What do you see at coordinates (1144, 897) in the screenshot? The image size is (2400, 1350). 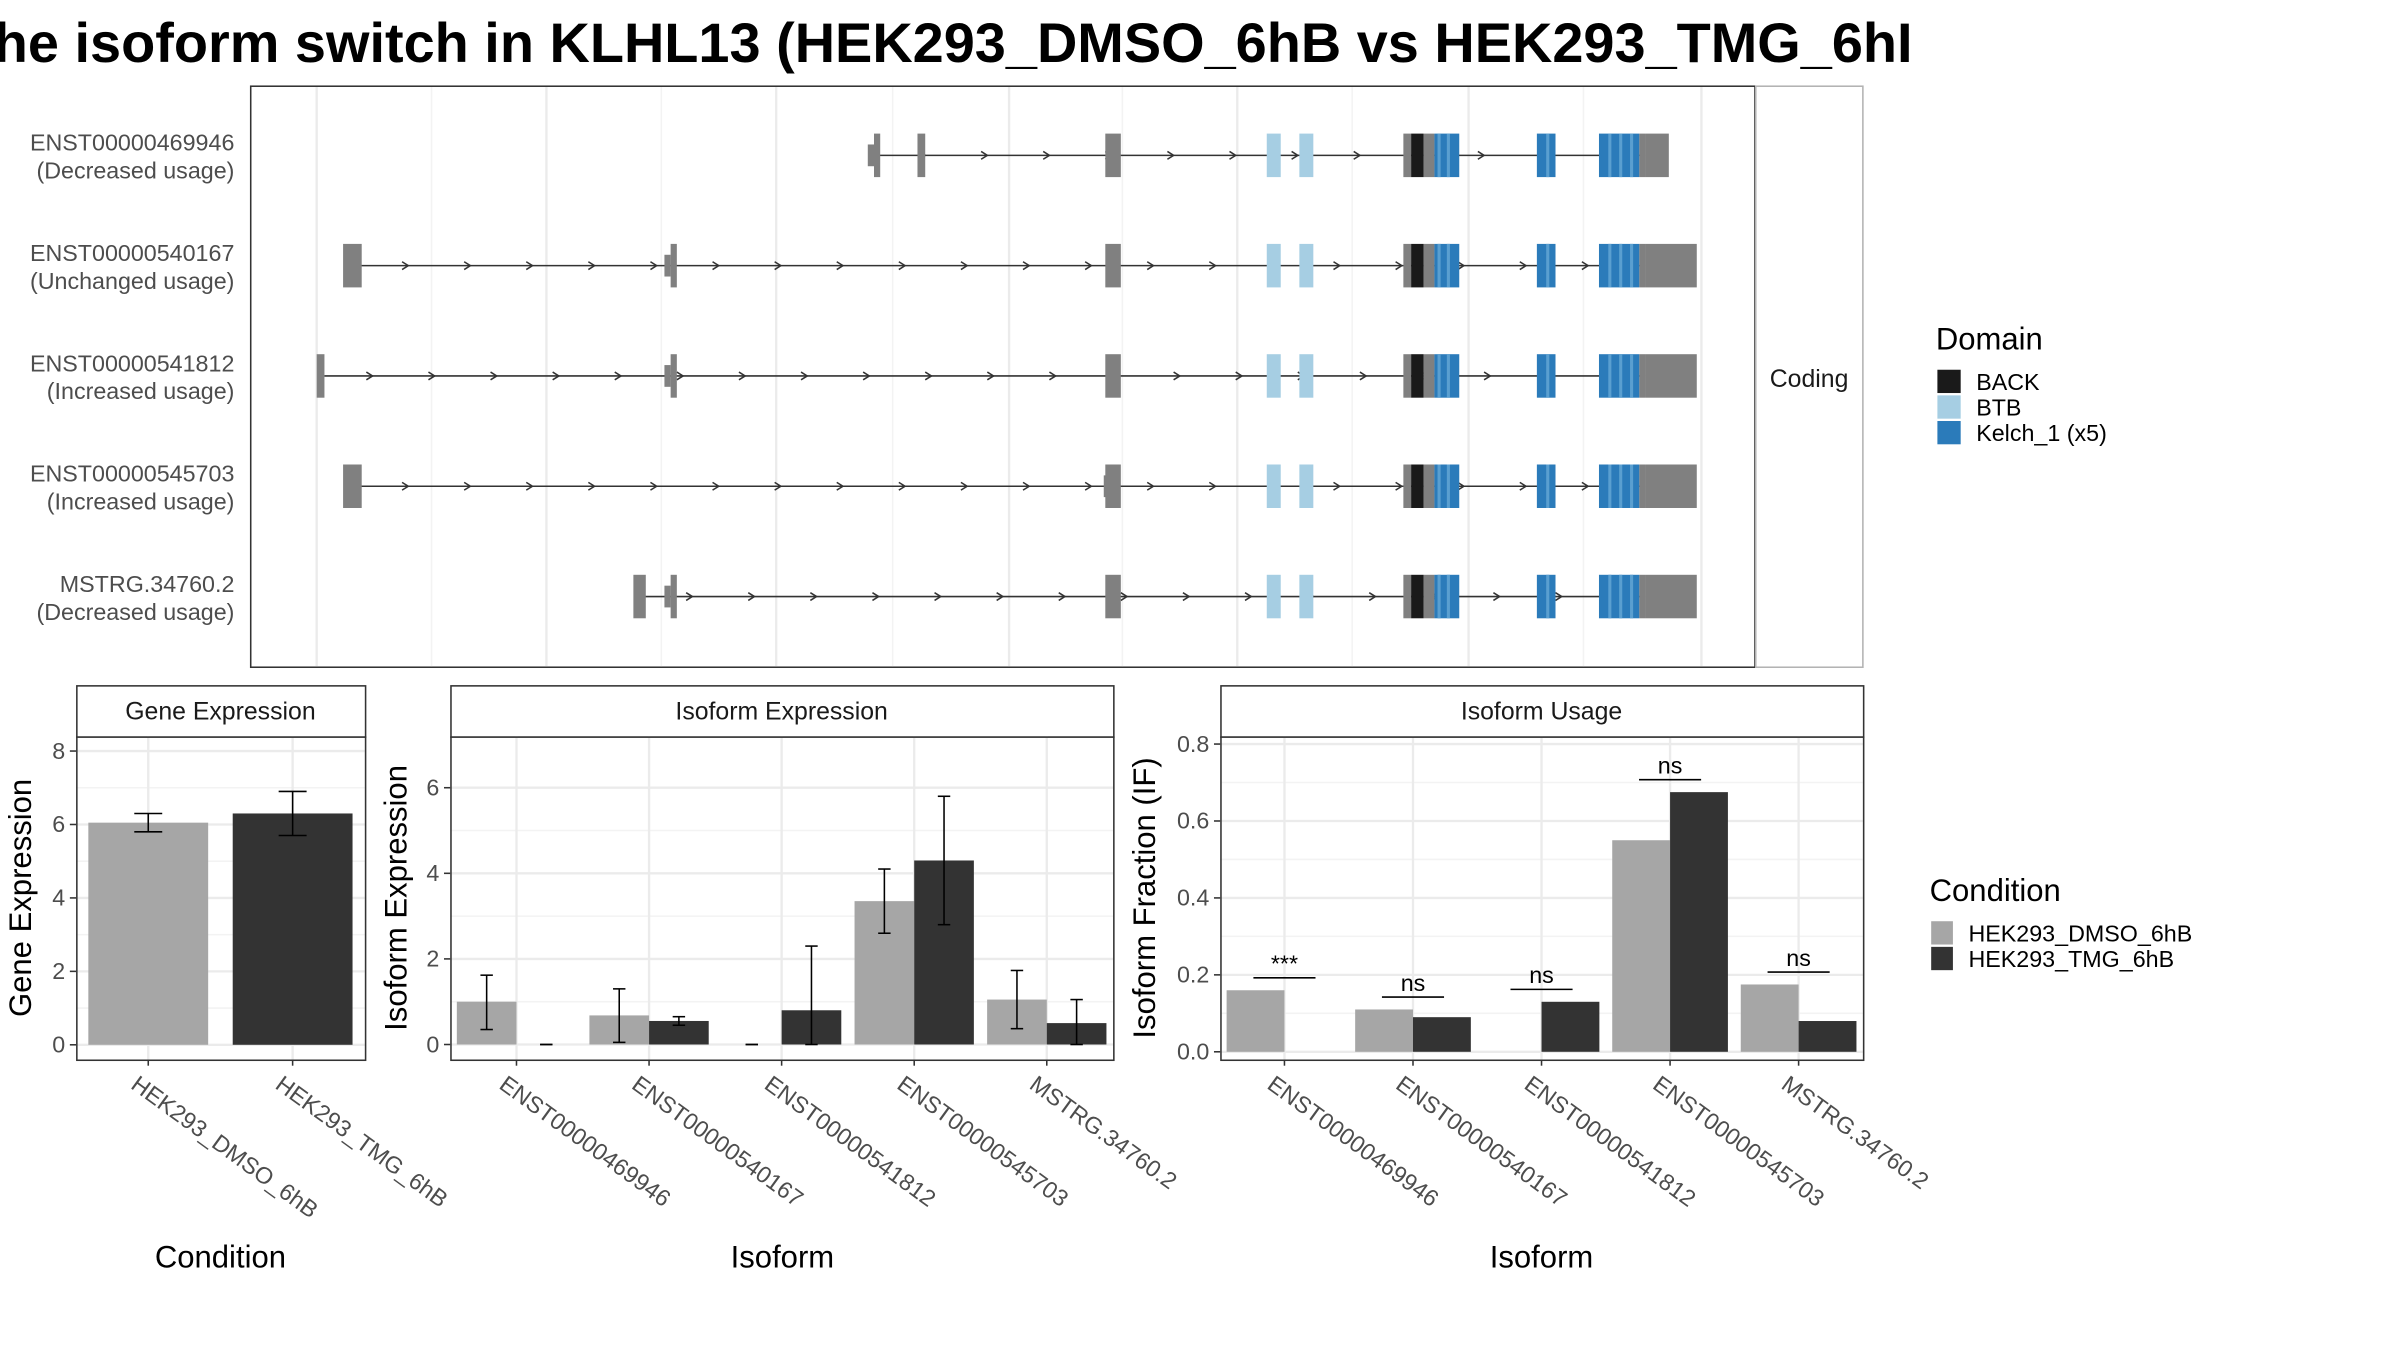 I see `y-axis-title: Isoform Fraction (IF)` at bounding box center [1144, 897].